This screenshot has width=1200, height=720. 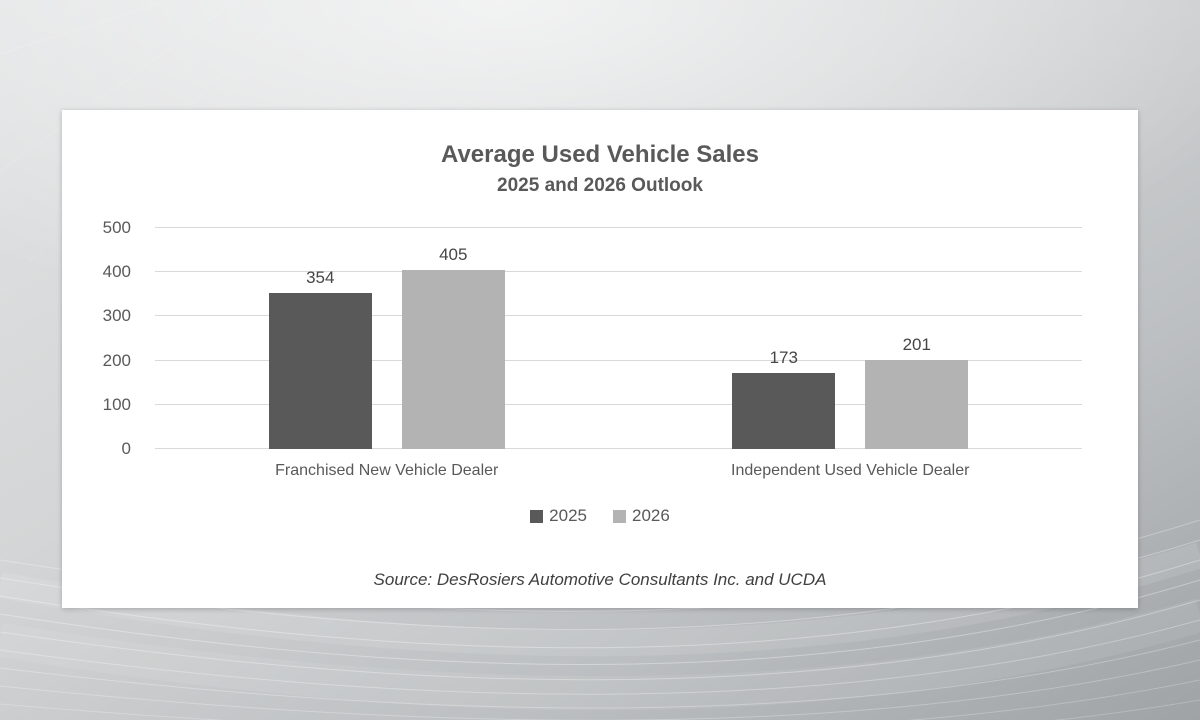 I want to click on bar-2026-2: 201, so click(x=917, y=392).